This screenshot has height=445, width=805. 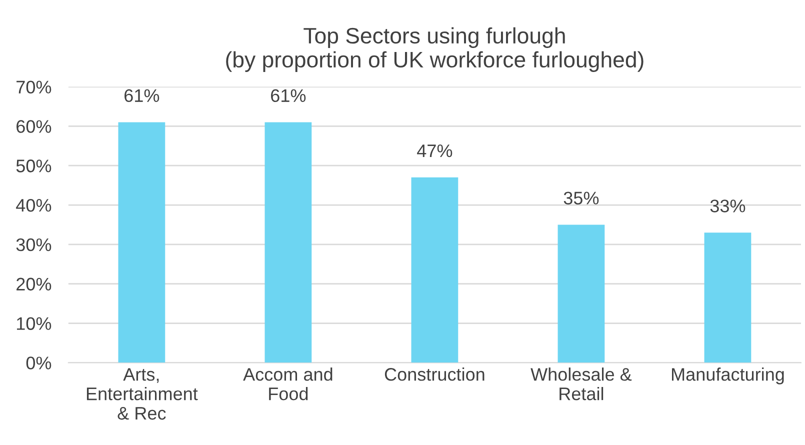 What do you see at coordinates (581, 384) in the screenshot?
I see `x-tick-label: Wholesale & Retail` at bounding box center [581, 384].